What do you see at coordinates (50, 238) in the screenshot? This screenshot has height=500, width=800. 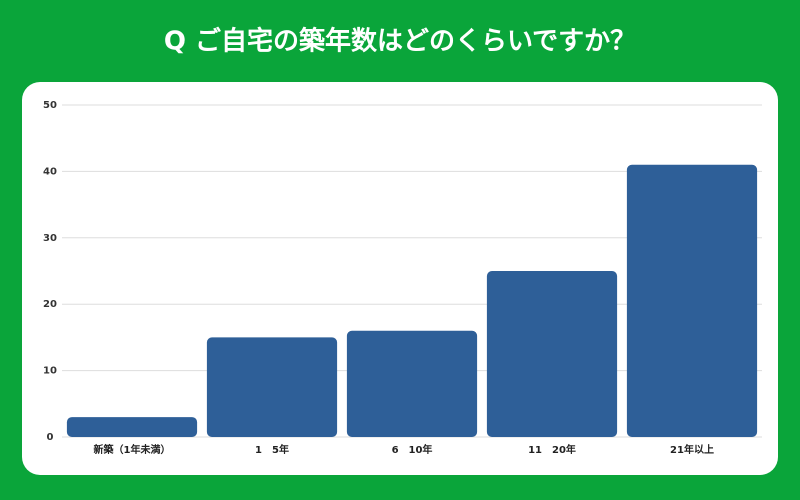 I see `y-tick-label: 30` at bounding box center [50, 238].